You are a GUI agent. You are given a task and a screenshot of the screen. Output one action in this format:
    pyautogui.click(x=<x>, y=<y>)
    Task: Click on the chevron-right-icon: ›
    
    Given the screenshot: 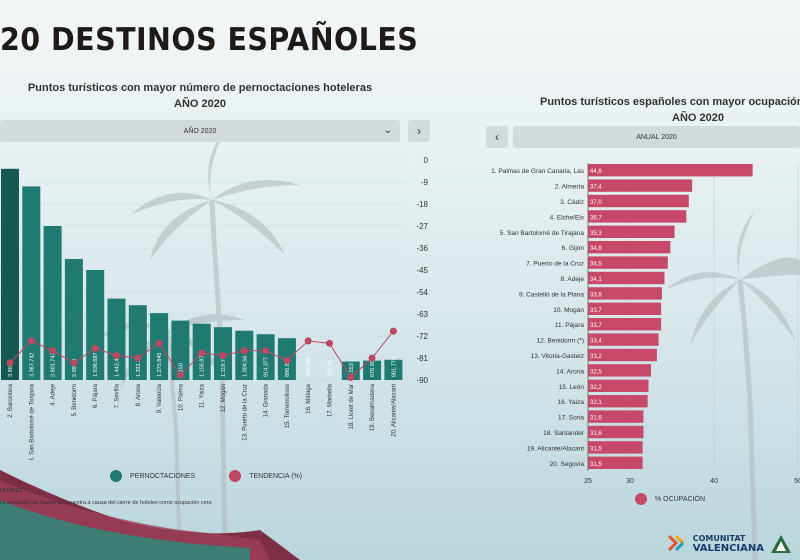 What is the action you would take?
    pyautogui.click(x=419, y=131)
    